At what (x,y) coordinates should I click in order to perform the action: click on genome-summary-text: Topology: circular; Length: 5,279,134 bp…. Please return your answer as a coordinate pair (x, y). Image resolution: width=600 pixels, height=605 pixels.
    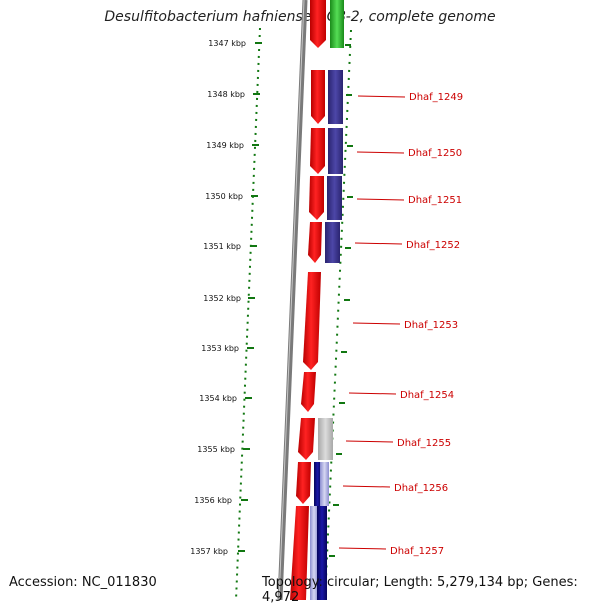
    Looking at the image, I should click on (420, 590).